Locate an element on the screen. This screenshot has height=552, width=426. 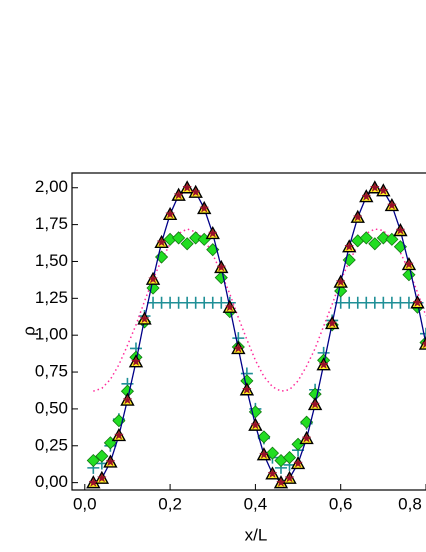
y-tick-label: 0,25 is located at coordinates (51, 444).